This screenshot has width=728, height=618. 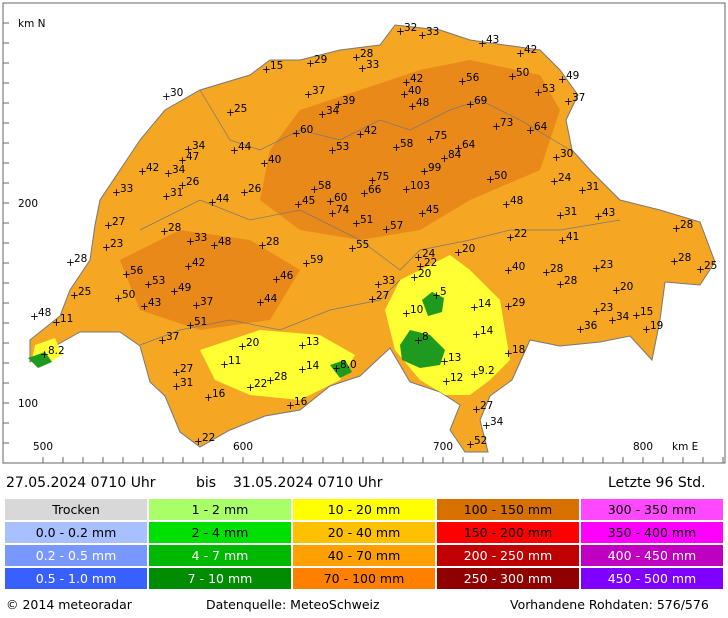 I want to click on station-value: 51, so click(x=366, y=220).